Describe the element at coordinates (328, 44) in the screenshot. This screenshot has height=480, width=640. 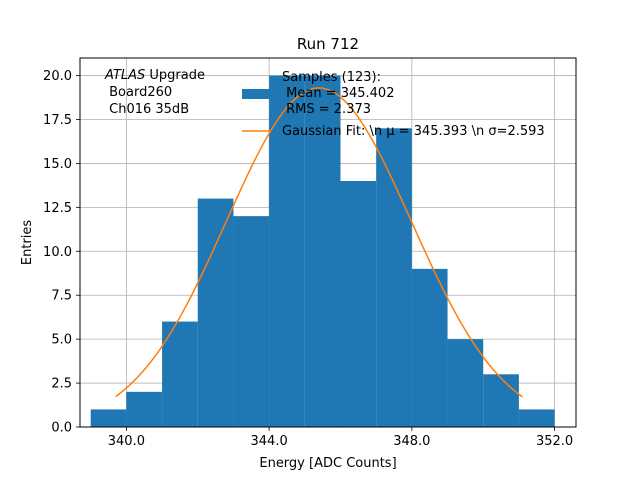
I see `chart-title: Run 712` at that location.